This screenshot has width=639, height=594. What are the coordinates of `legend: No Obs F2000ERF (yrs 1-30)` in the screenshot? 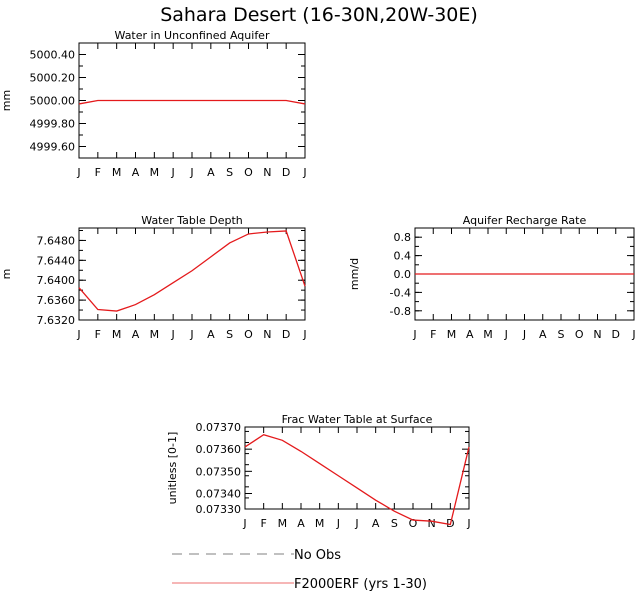 It's located at (299, 570).